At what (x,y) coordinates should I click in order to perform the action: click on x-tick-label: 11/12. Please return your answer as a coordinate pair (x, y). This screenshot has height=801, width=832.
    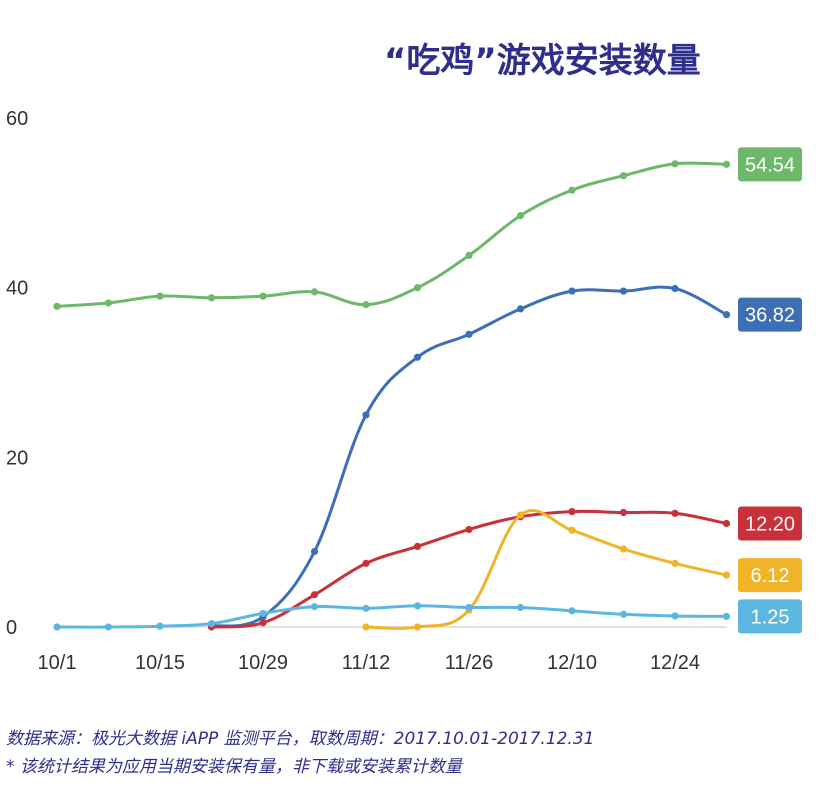
    Looking at the image, I should click on (366, 663).